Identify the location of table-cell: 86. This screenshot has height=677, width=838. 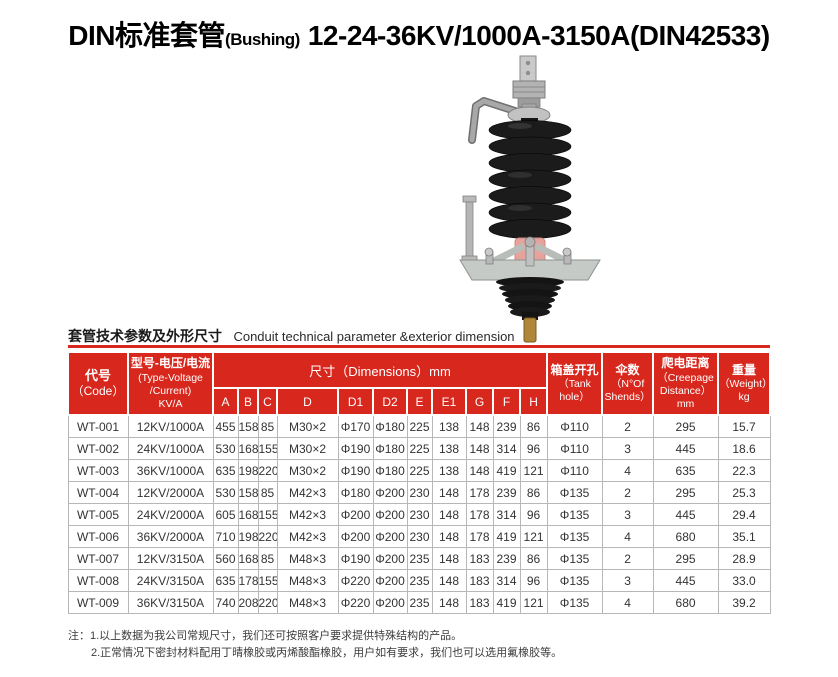
(533, 426).